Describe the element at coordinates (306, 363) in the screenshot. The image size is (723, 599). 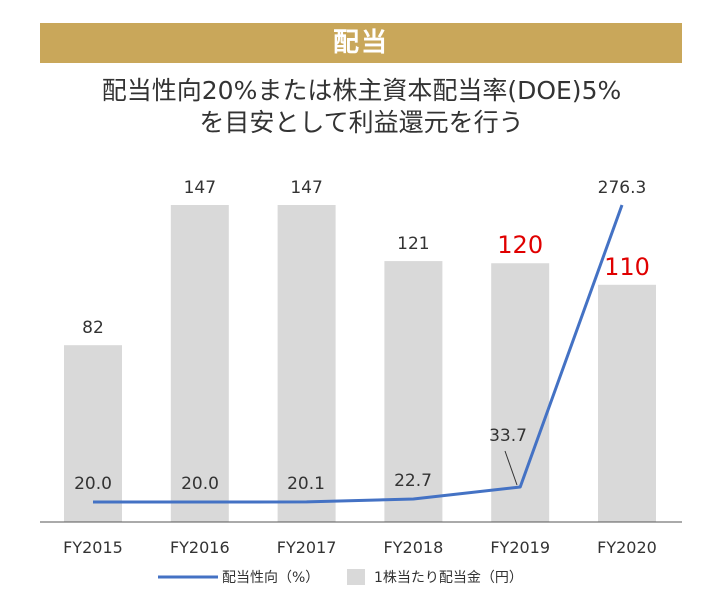
I see `bar-FY2017` at that location.